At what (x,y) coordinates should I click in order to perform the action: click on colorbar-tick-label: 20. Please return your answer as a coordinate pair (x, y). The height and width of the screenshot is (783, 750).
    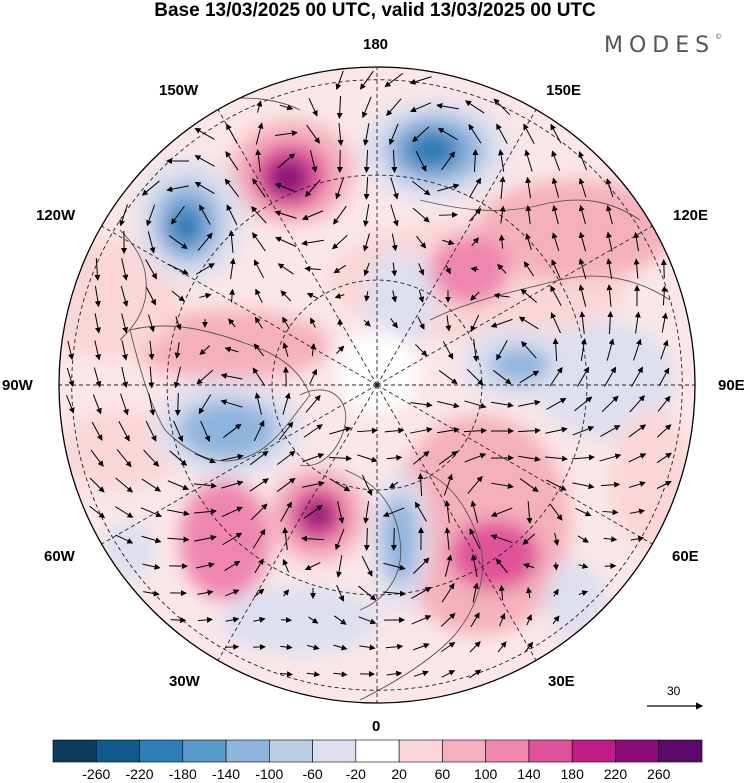
    Looking at the image, I should click on (399, 774).